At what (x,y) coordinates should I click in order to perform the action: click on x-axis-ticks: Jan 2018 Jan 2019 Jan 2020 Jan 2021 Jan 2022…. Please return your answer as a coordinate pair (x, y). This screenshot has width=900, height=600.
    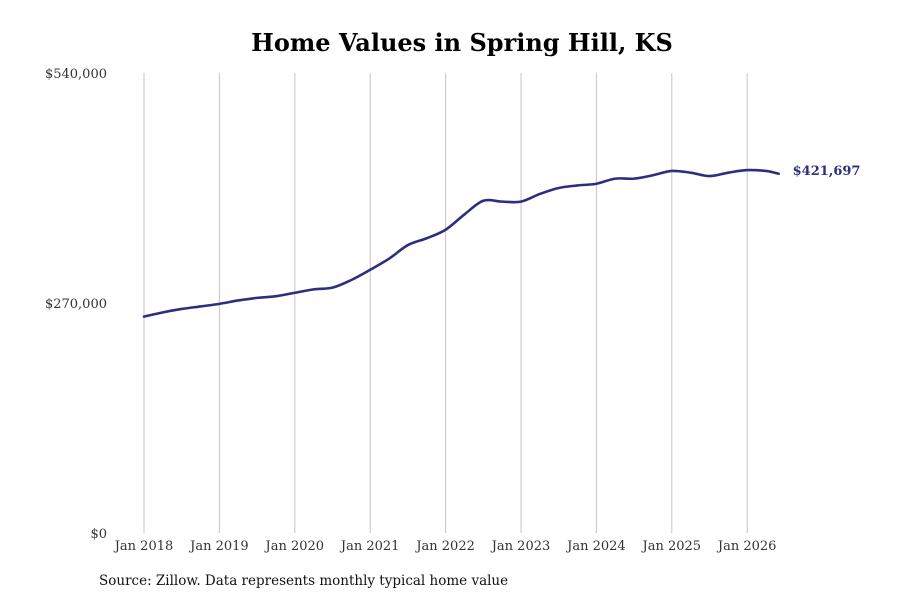
    Looking at the image, I should click on (445, 546).